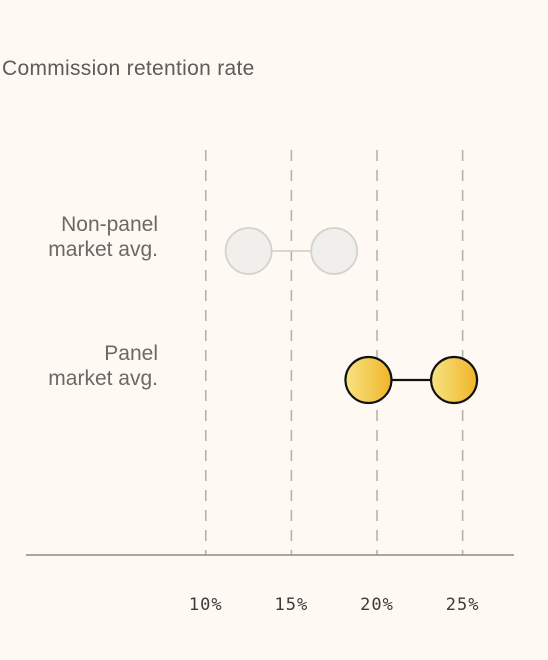  I want to click on x-tick-label-25: 25%, so click(463, 605).